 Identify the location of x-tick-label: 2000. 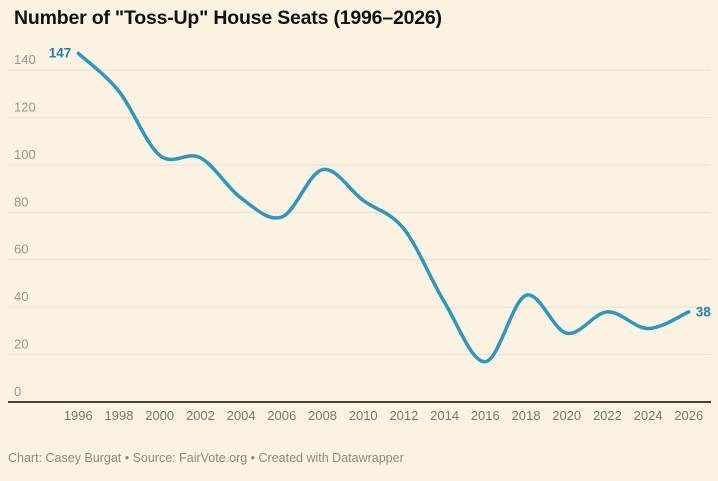
(159, 415).